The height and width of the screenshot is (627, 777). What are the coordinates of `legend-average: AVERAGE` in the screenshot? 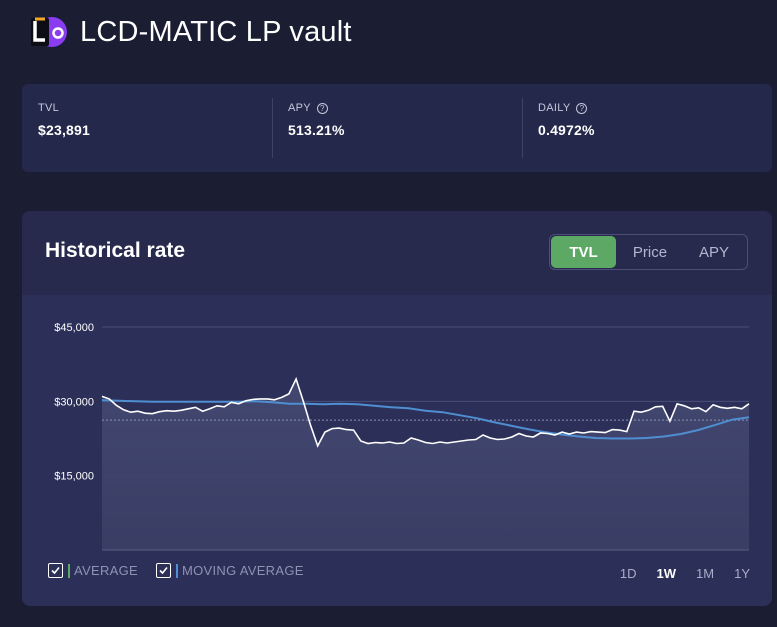 It's located at (93, 570).